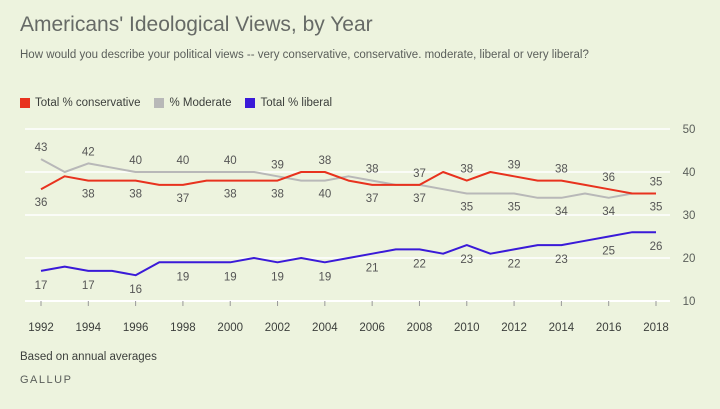 The image size is (720, 409). I want to click on x-tick-label: 2006, so click(372, 328).